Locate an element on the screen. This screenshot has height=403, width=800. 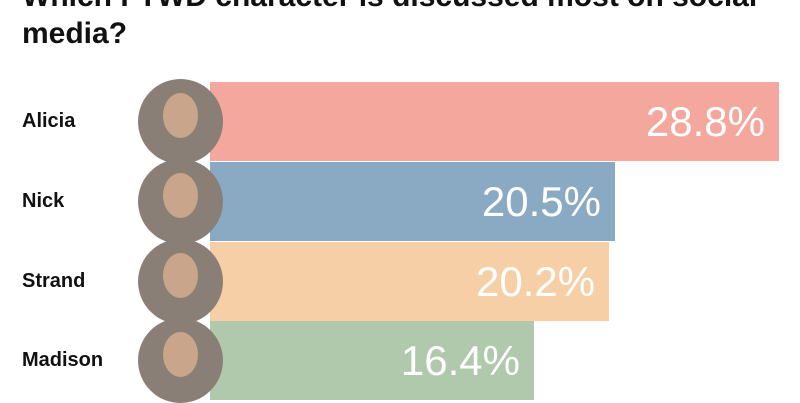
category-label: Nick is located at coordinates (43, 201).